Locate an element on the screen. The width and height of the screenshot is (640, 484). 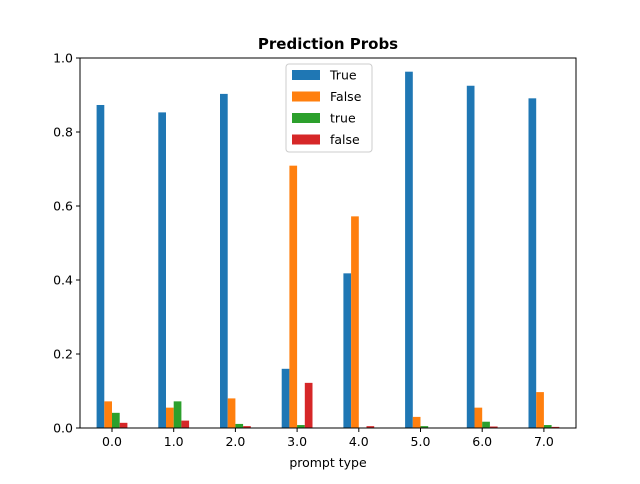
y-tick-label: 1.0 is located at coordinates (63, 58).